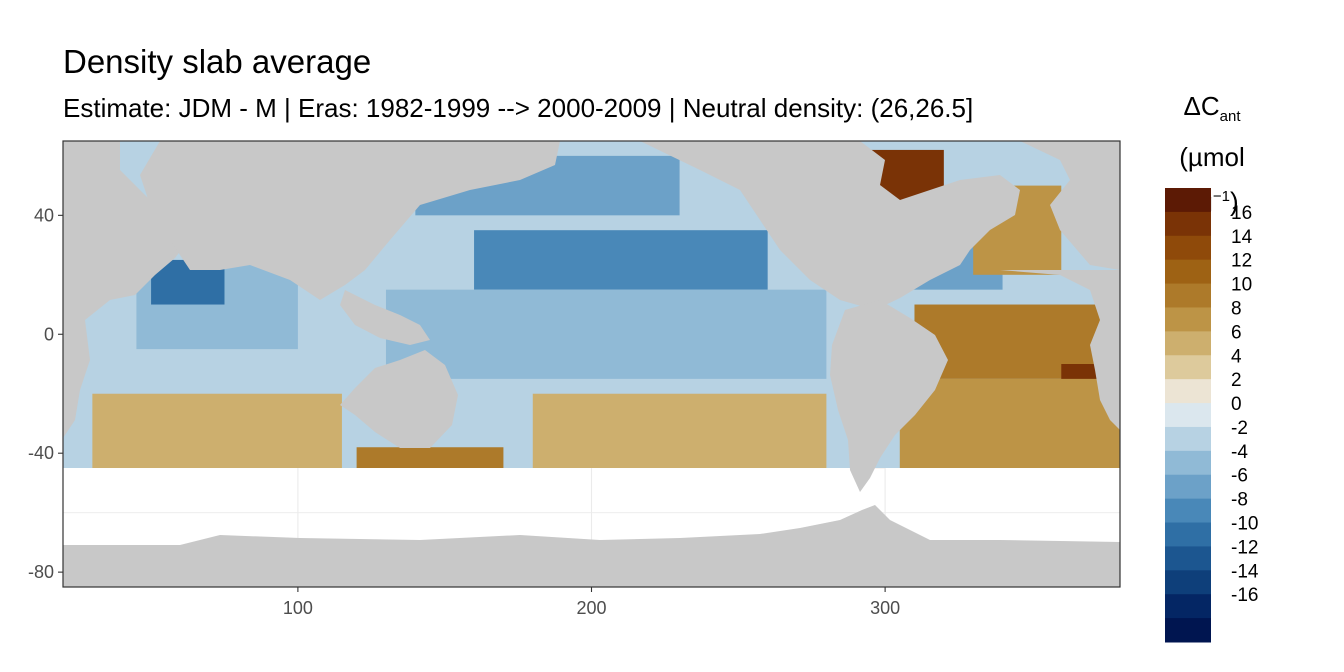 The image size is (1344, 672). I want to click on africa-land, so click(124, 289).